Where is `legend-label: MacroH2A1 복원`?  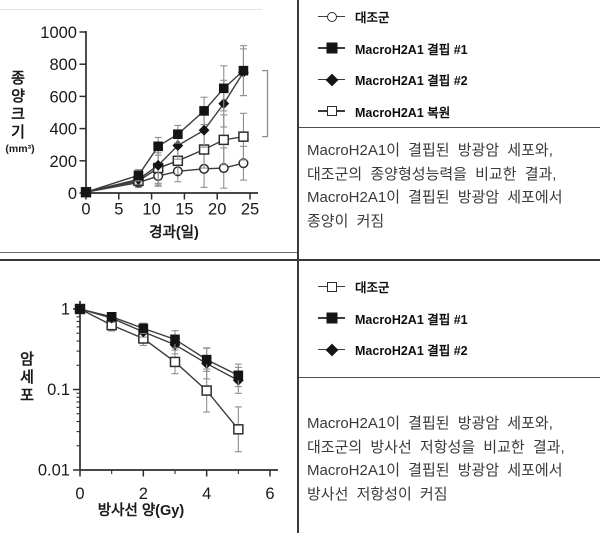 legend-label: MacroH2A1 복원 is located at coordinates (403, 112).